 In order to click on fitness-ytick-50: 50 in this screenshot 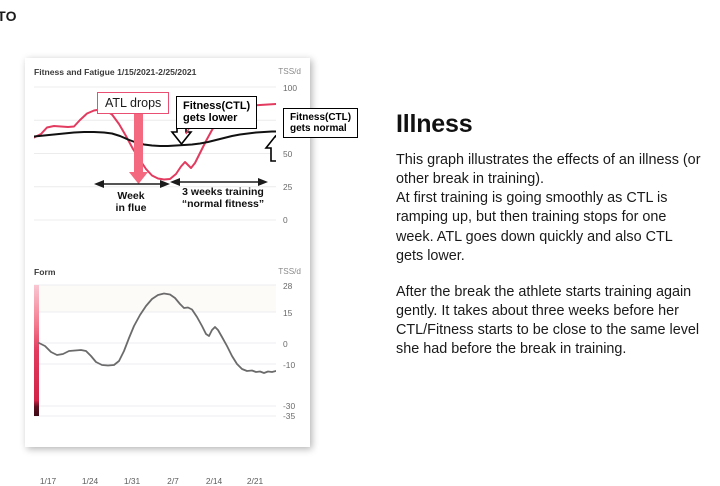, I will do `click(288, 154)`.